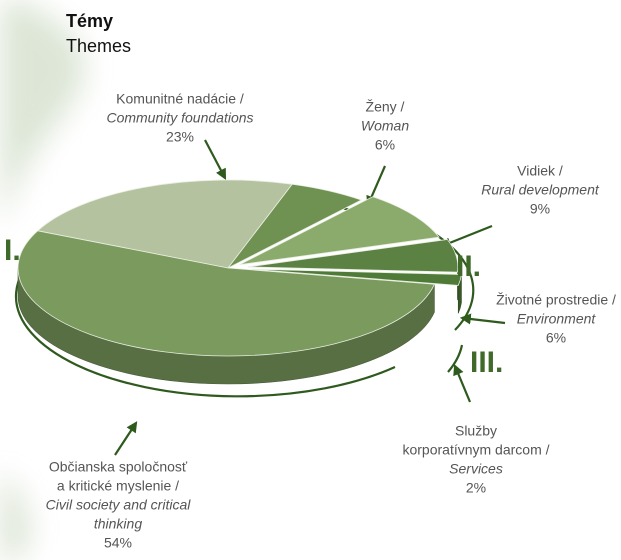  What do you see at coordinates (12, 250) in the screenshot?
I see `group-label: I.` at bounding box center [12, 250].